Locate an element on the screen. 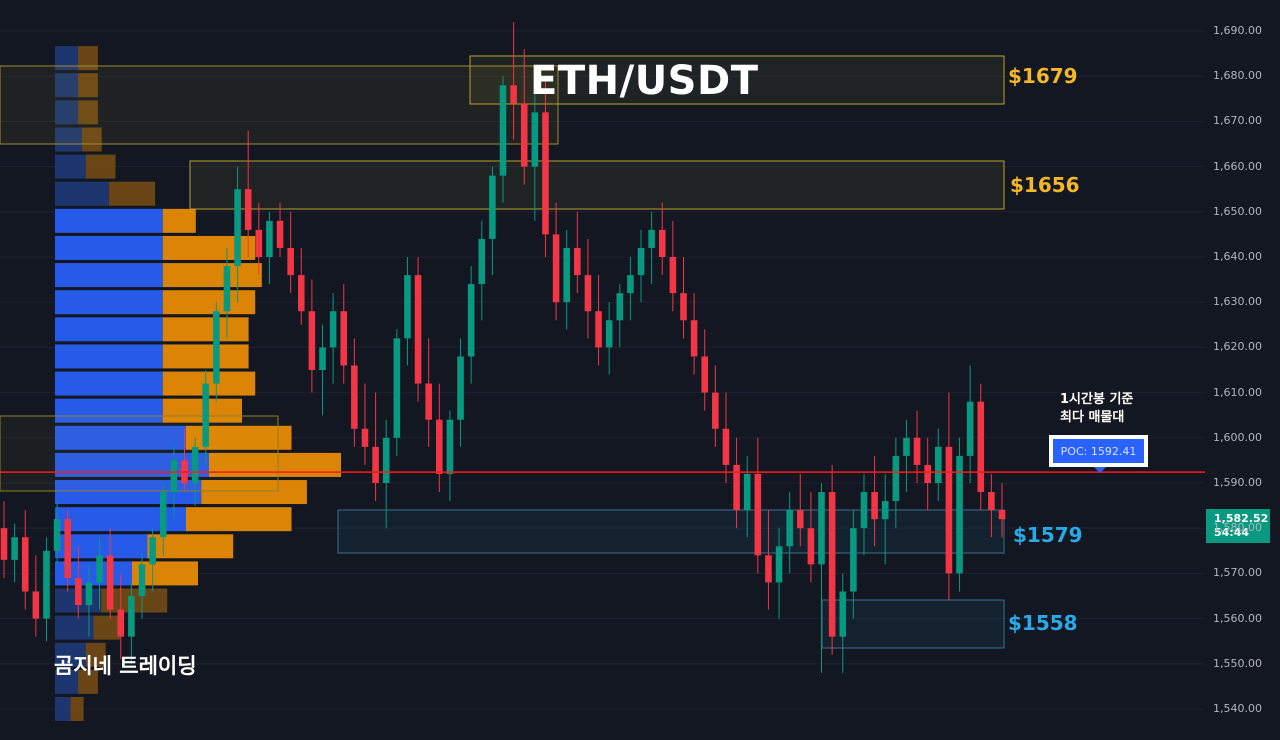 The image size is (1280, 740). poc-annotation-line2: 최다 매물대 is located at coordinates (1092, 417).